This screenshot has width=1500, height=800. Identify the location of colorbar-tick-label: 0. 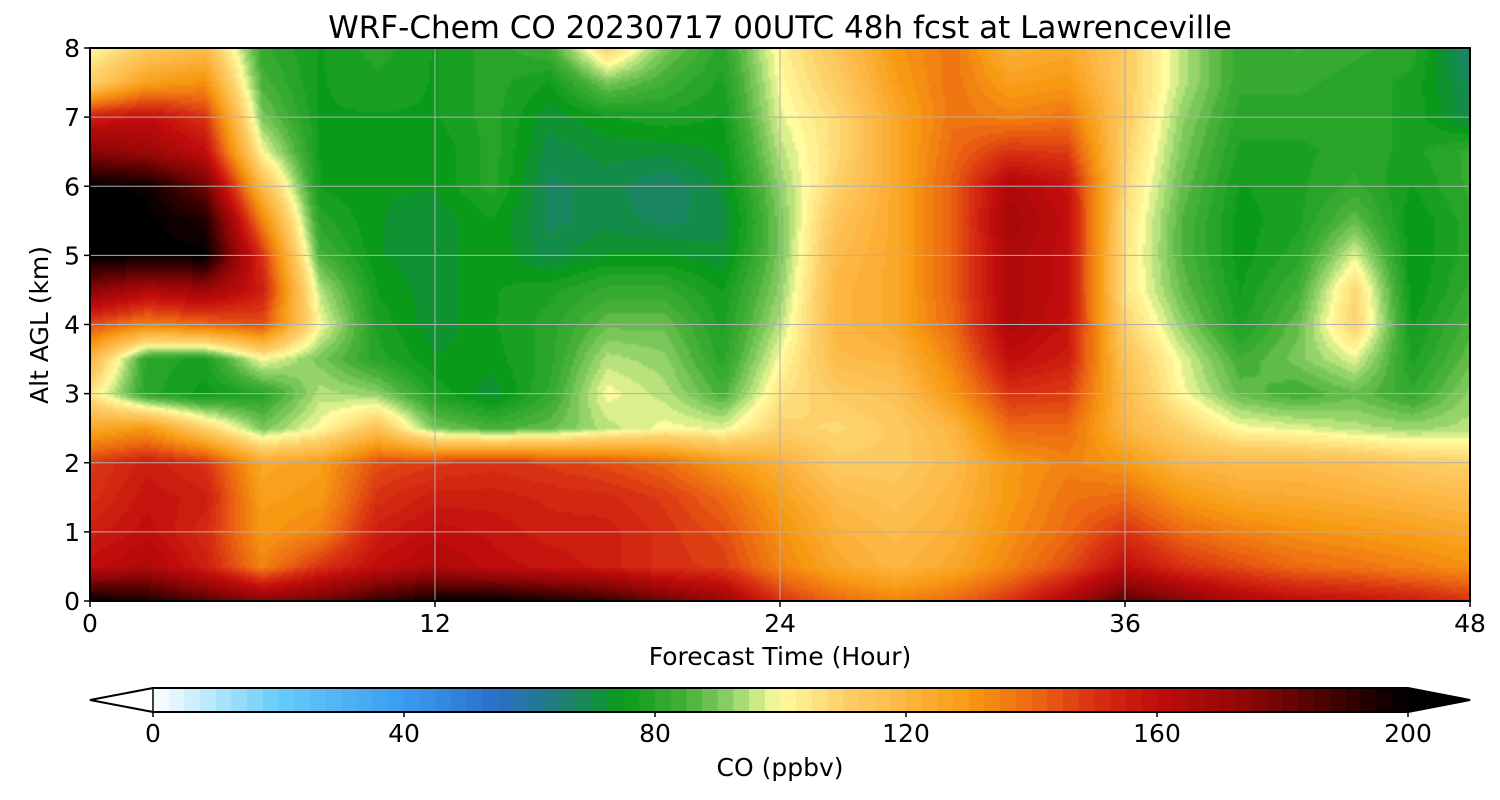
(153, 733).